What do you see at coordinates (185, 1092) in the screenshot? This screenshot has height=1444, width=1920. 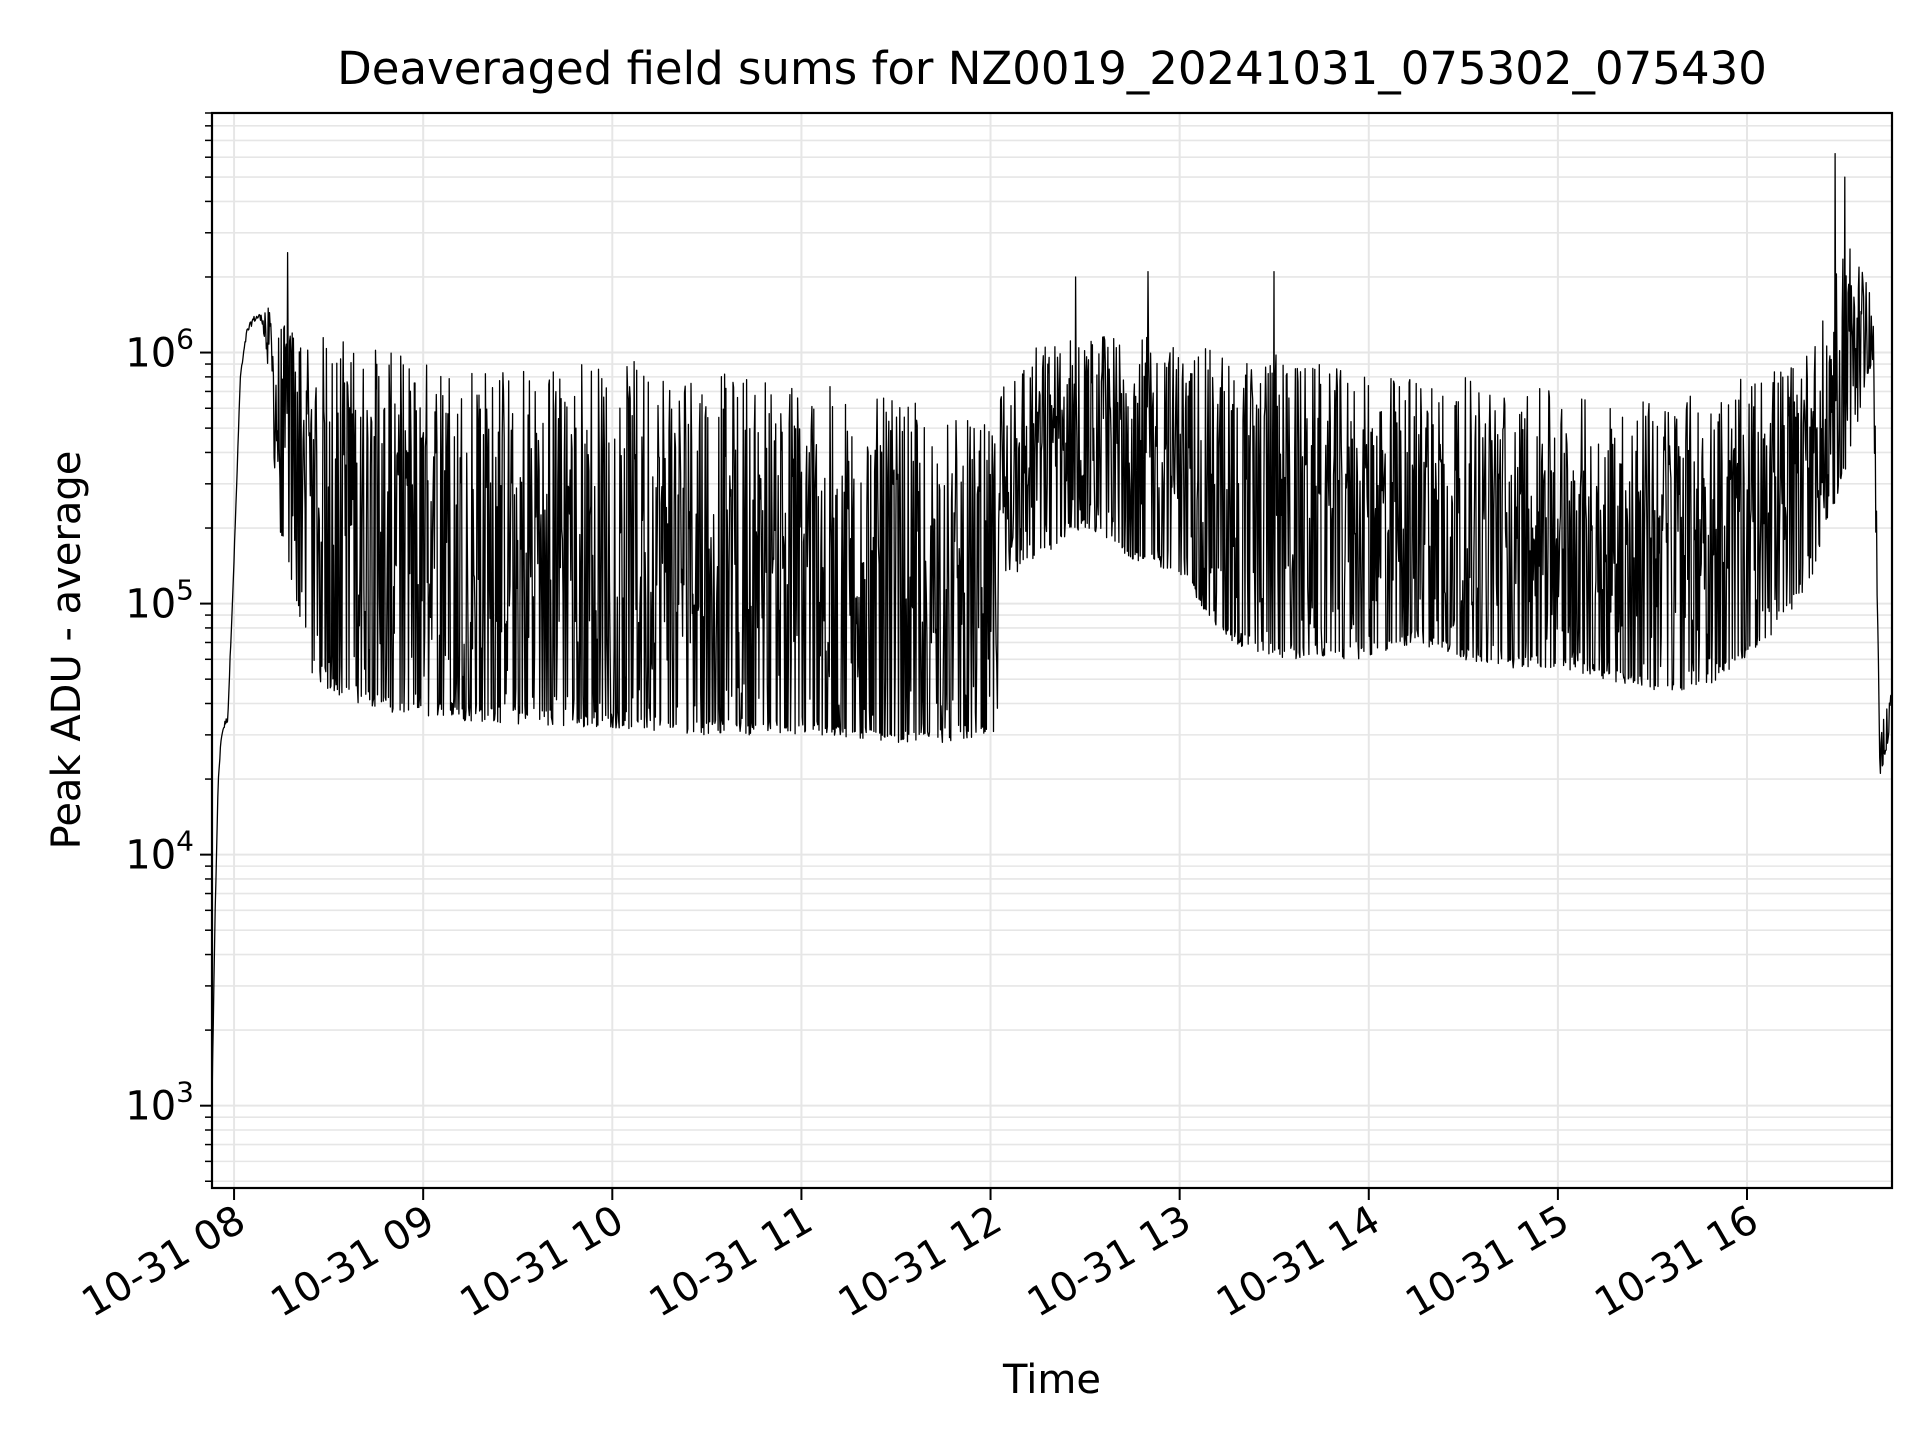 I see `y-tick-exponent: 3` at bounding box center [185, 1092].